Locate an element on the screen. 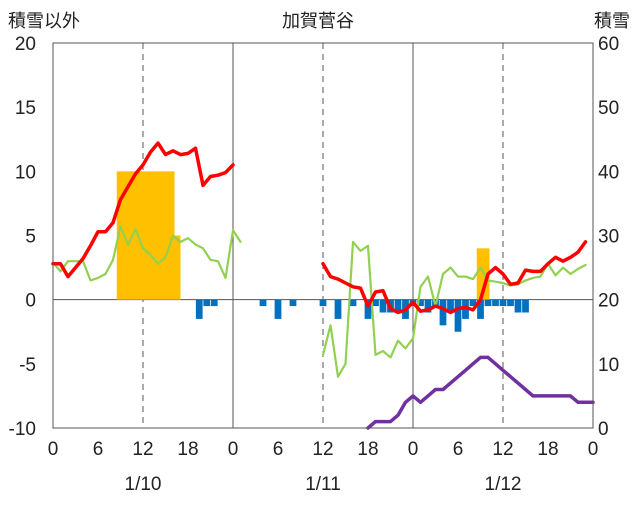 This screenshot has width=636, height=506. day-label: 1/12 is located at coordinates (503, 484).